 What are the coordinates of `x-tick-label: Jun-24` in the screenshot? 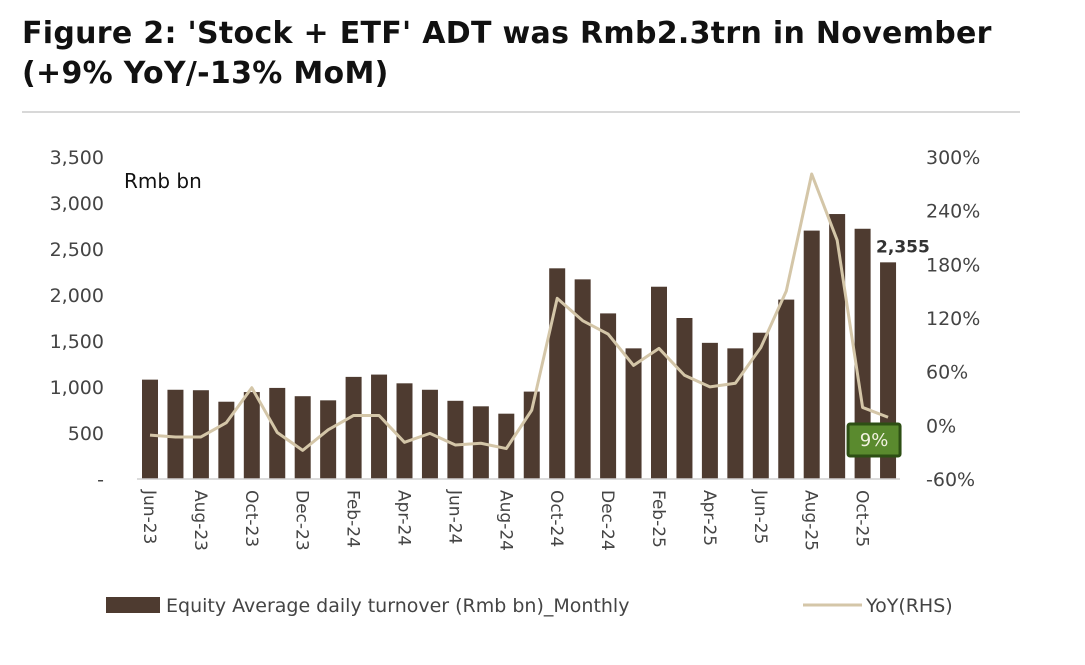 It's located at (454, 516).